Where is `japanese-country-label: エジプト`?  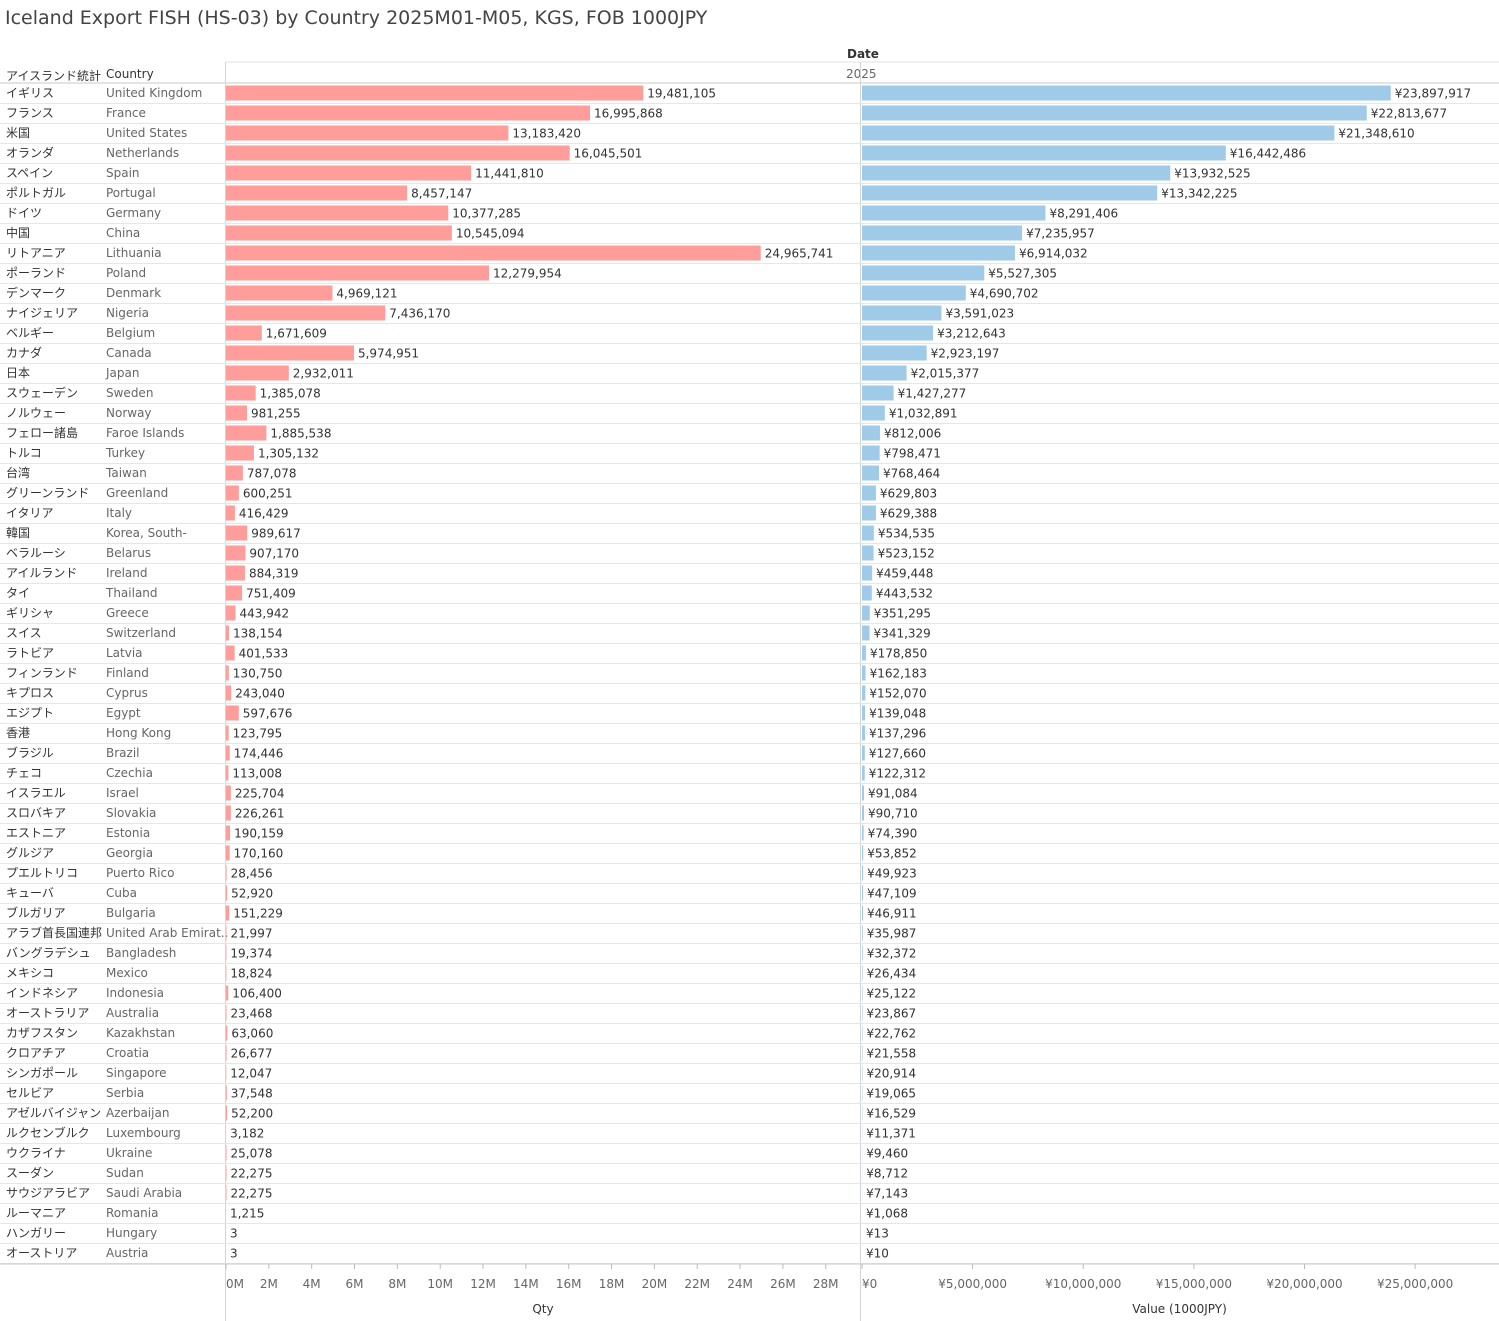
japanese-country-label: エジプト is located at coordinates (30, 713).